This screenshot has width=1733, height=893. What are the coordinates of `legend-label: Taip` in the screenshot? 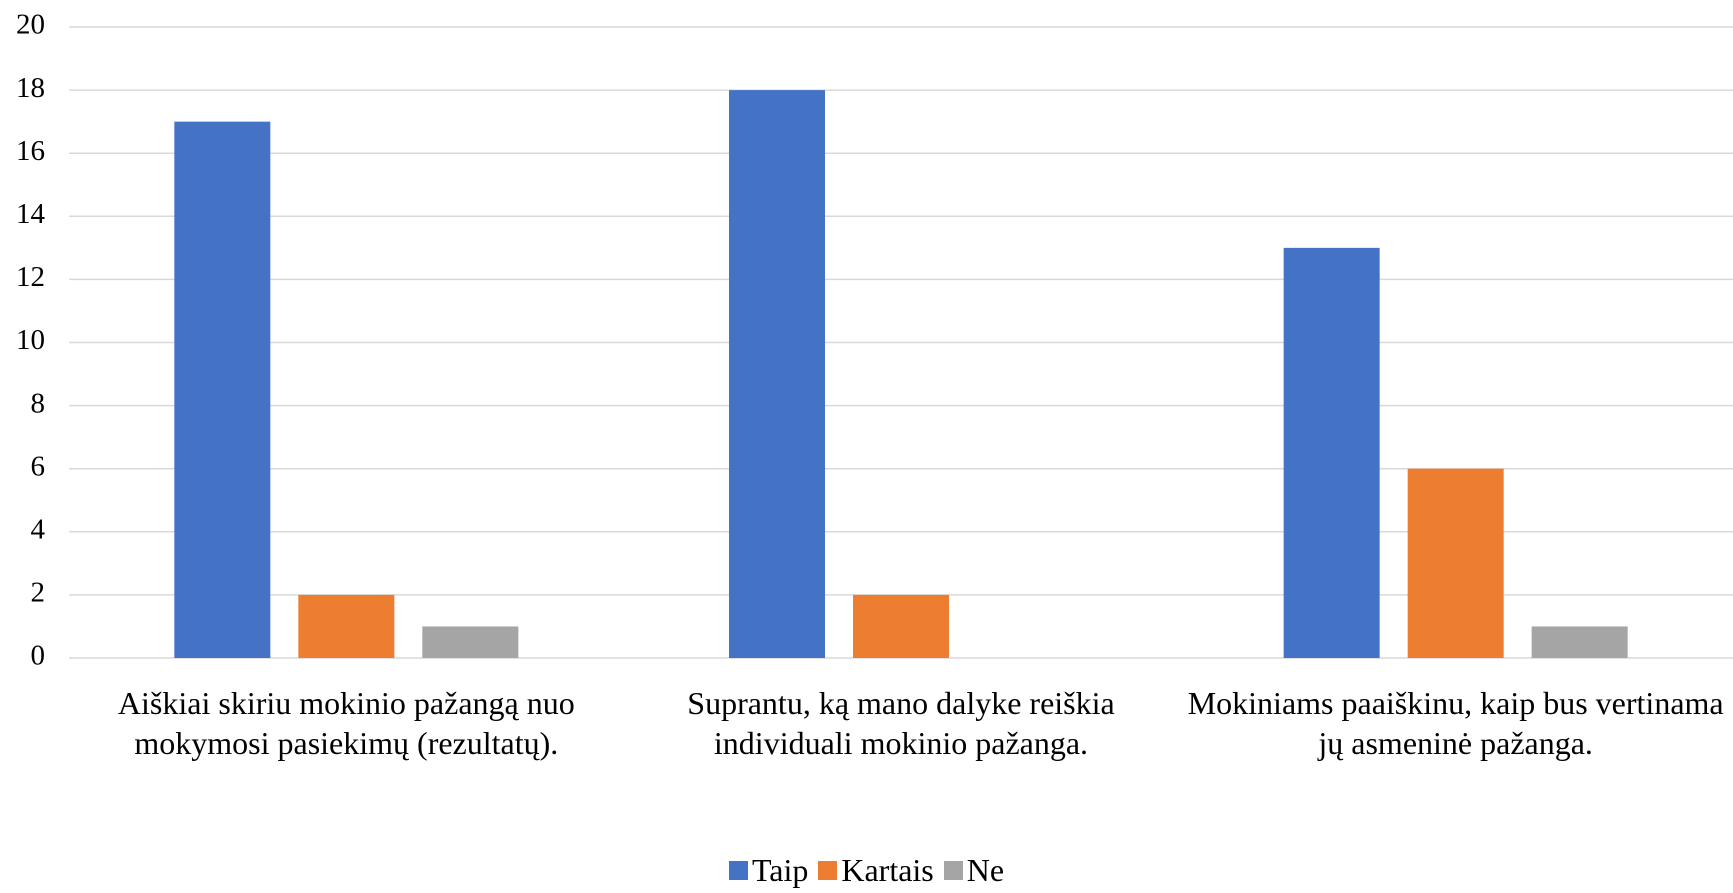 It's located at (780, 870).